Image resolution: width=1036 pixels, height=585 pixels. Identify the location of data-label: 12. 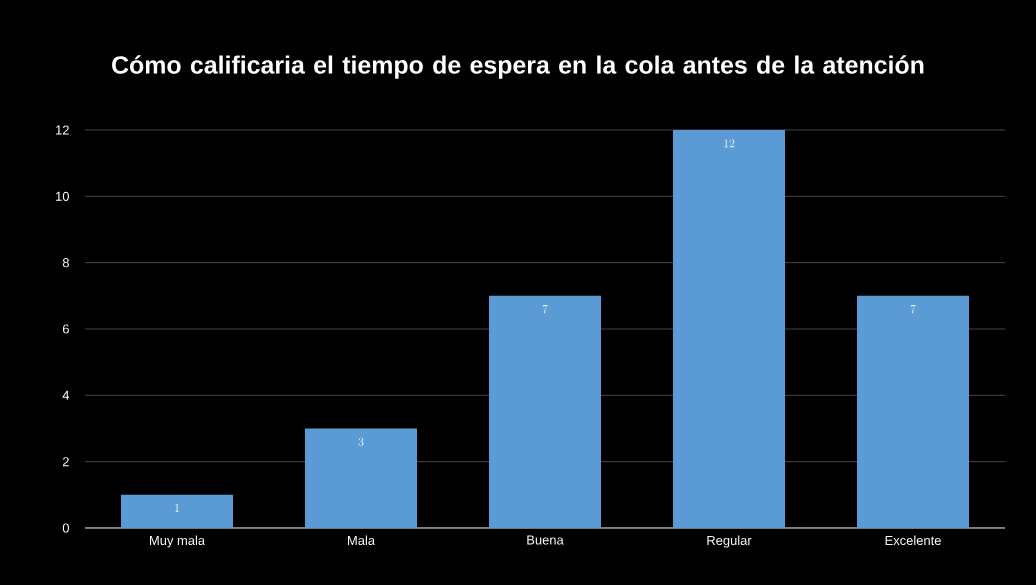
(729, 143).